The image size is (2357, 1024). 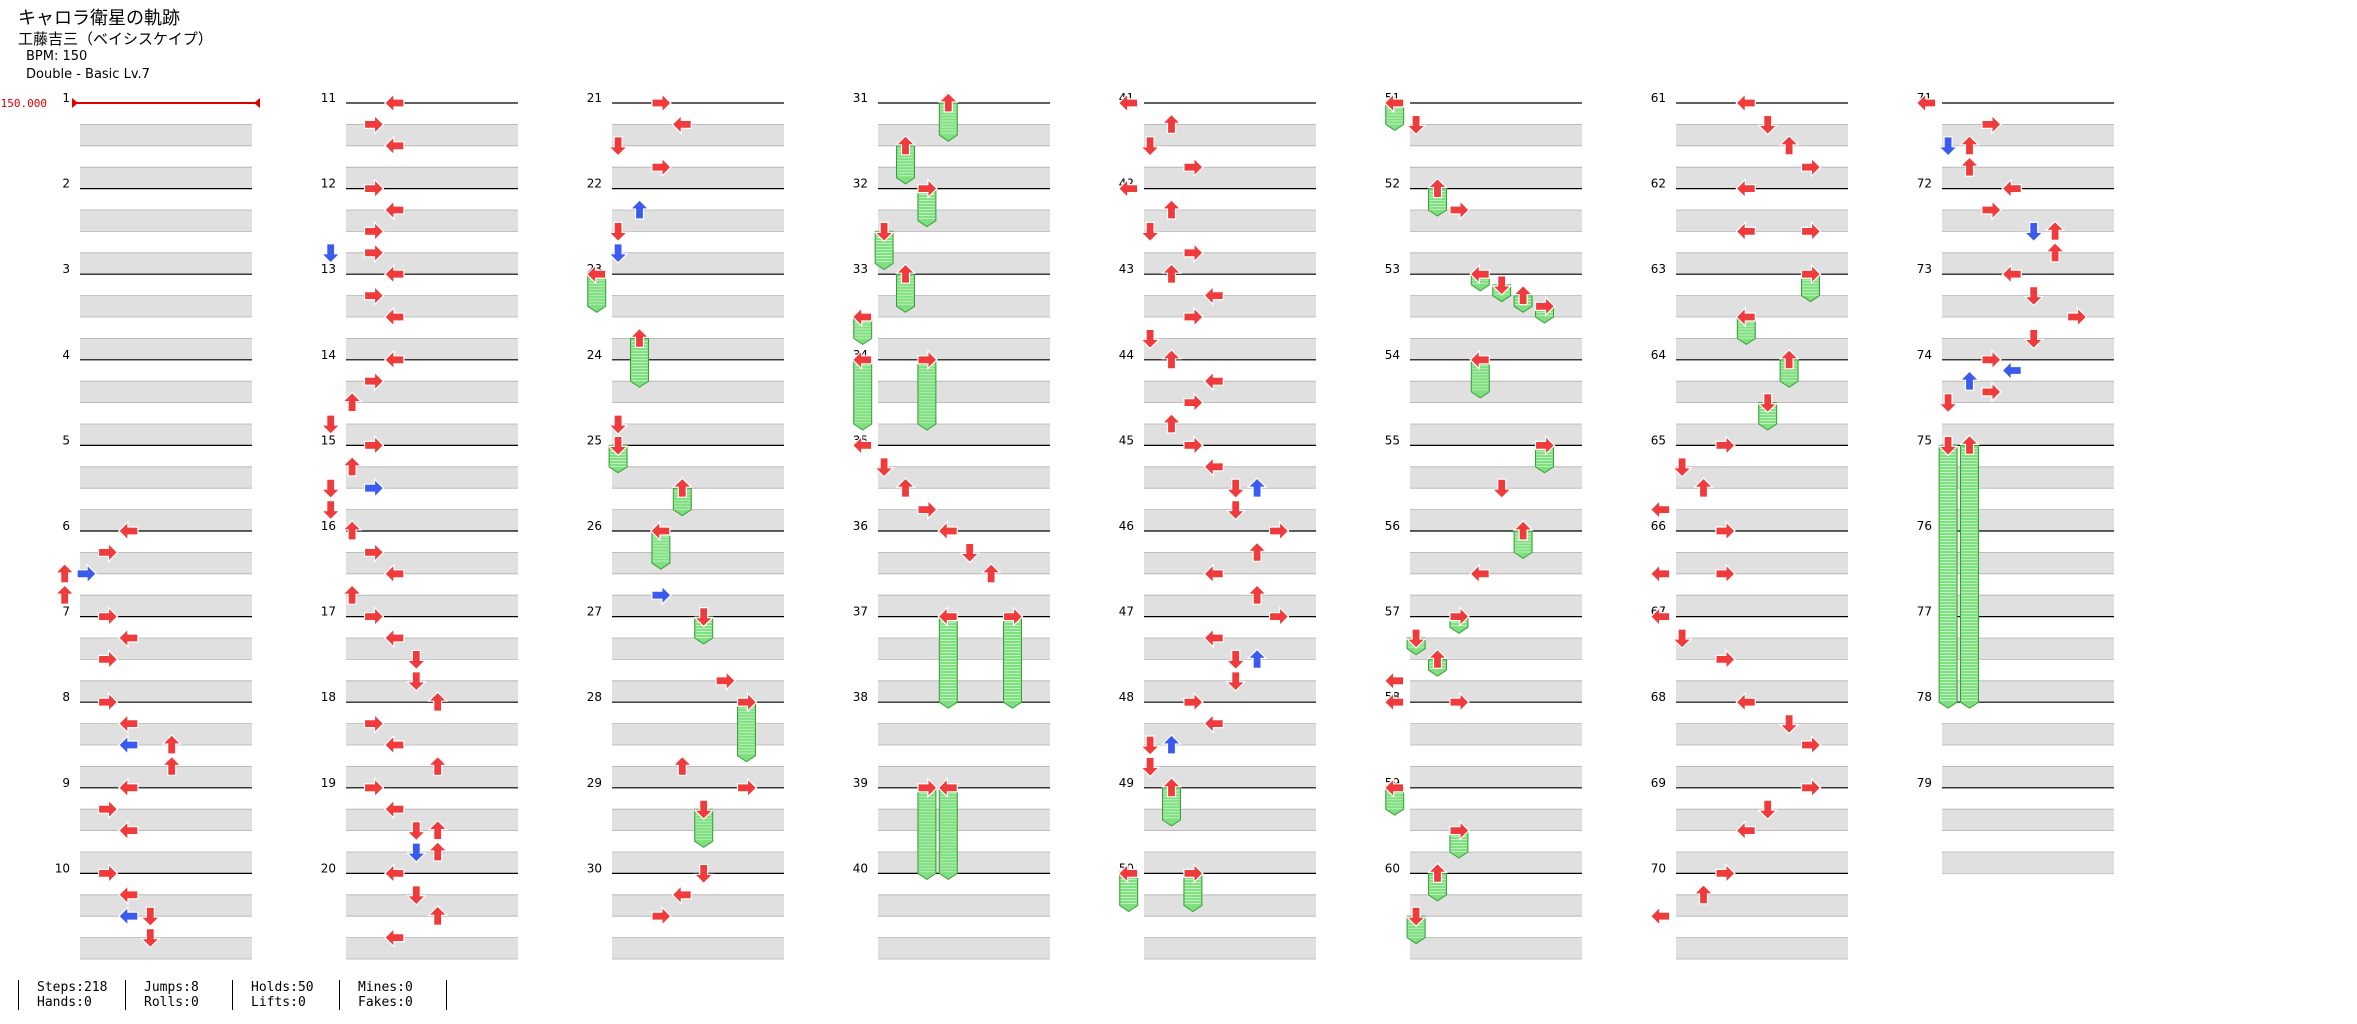 What do you see at coordinates (1126, 440) in the screenshot?
I see `measure-number: 45` at bounding box center [1126, 440].